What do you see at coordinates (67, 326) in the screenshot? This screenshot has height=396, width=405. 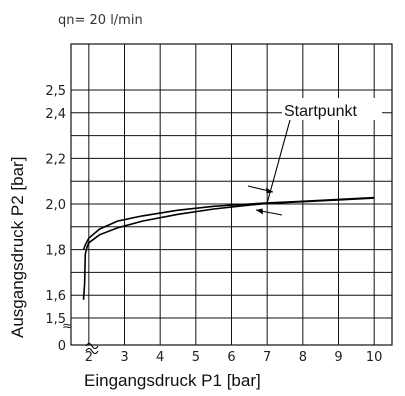 I see `y-axis-break-mark: ≈` at bounding box center [67, 326].